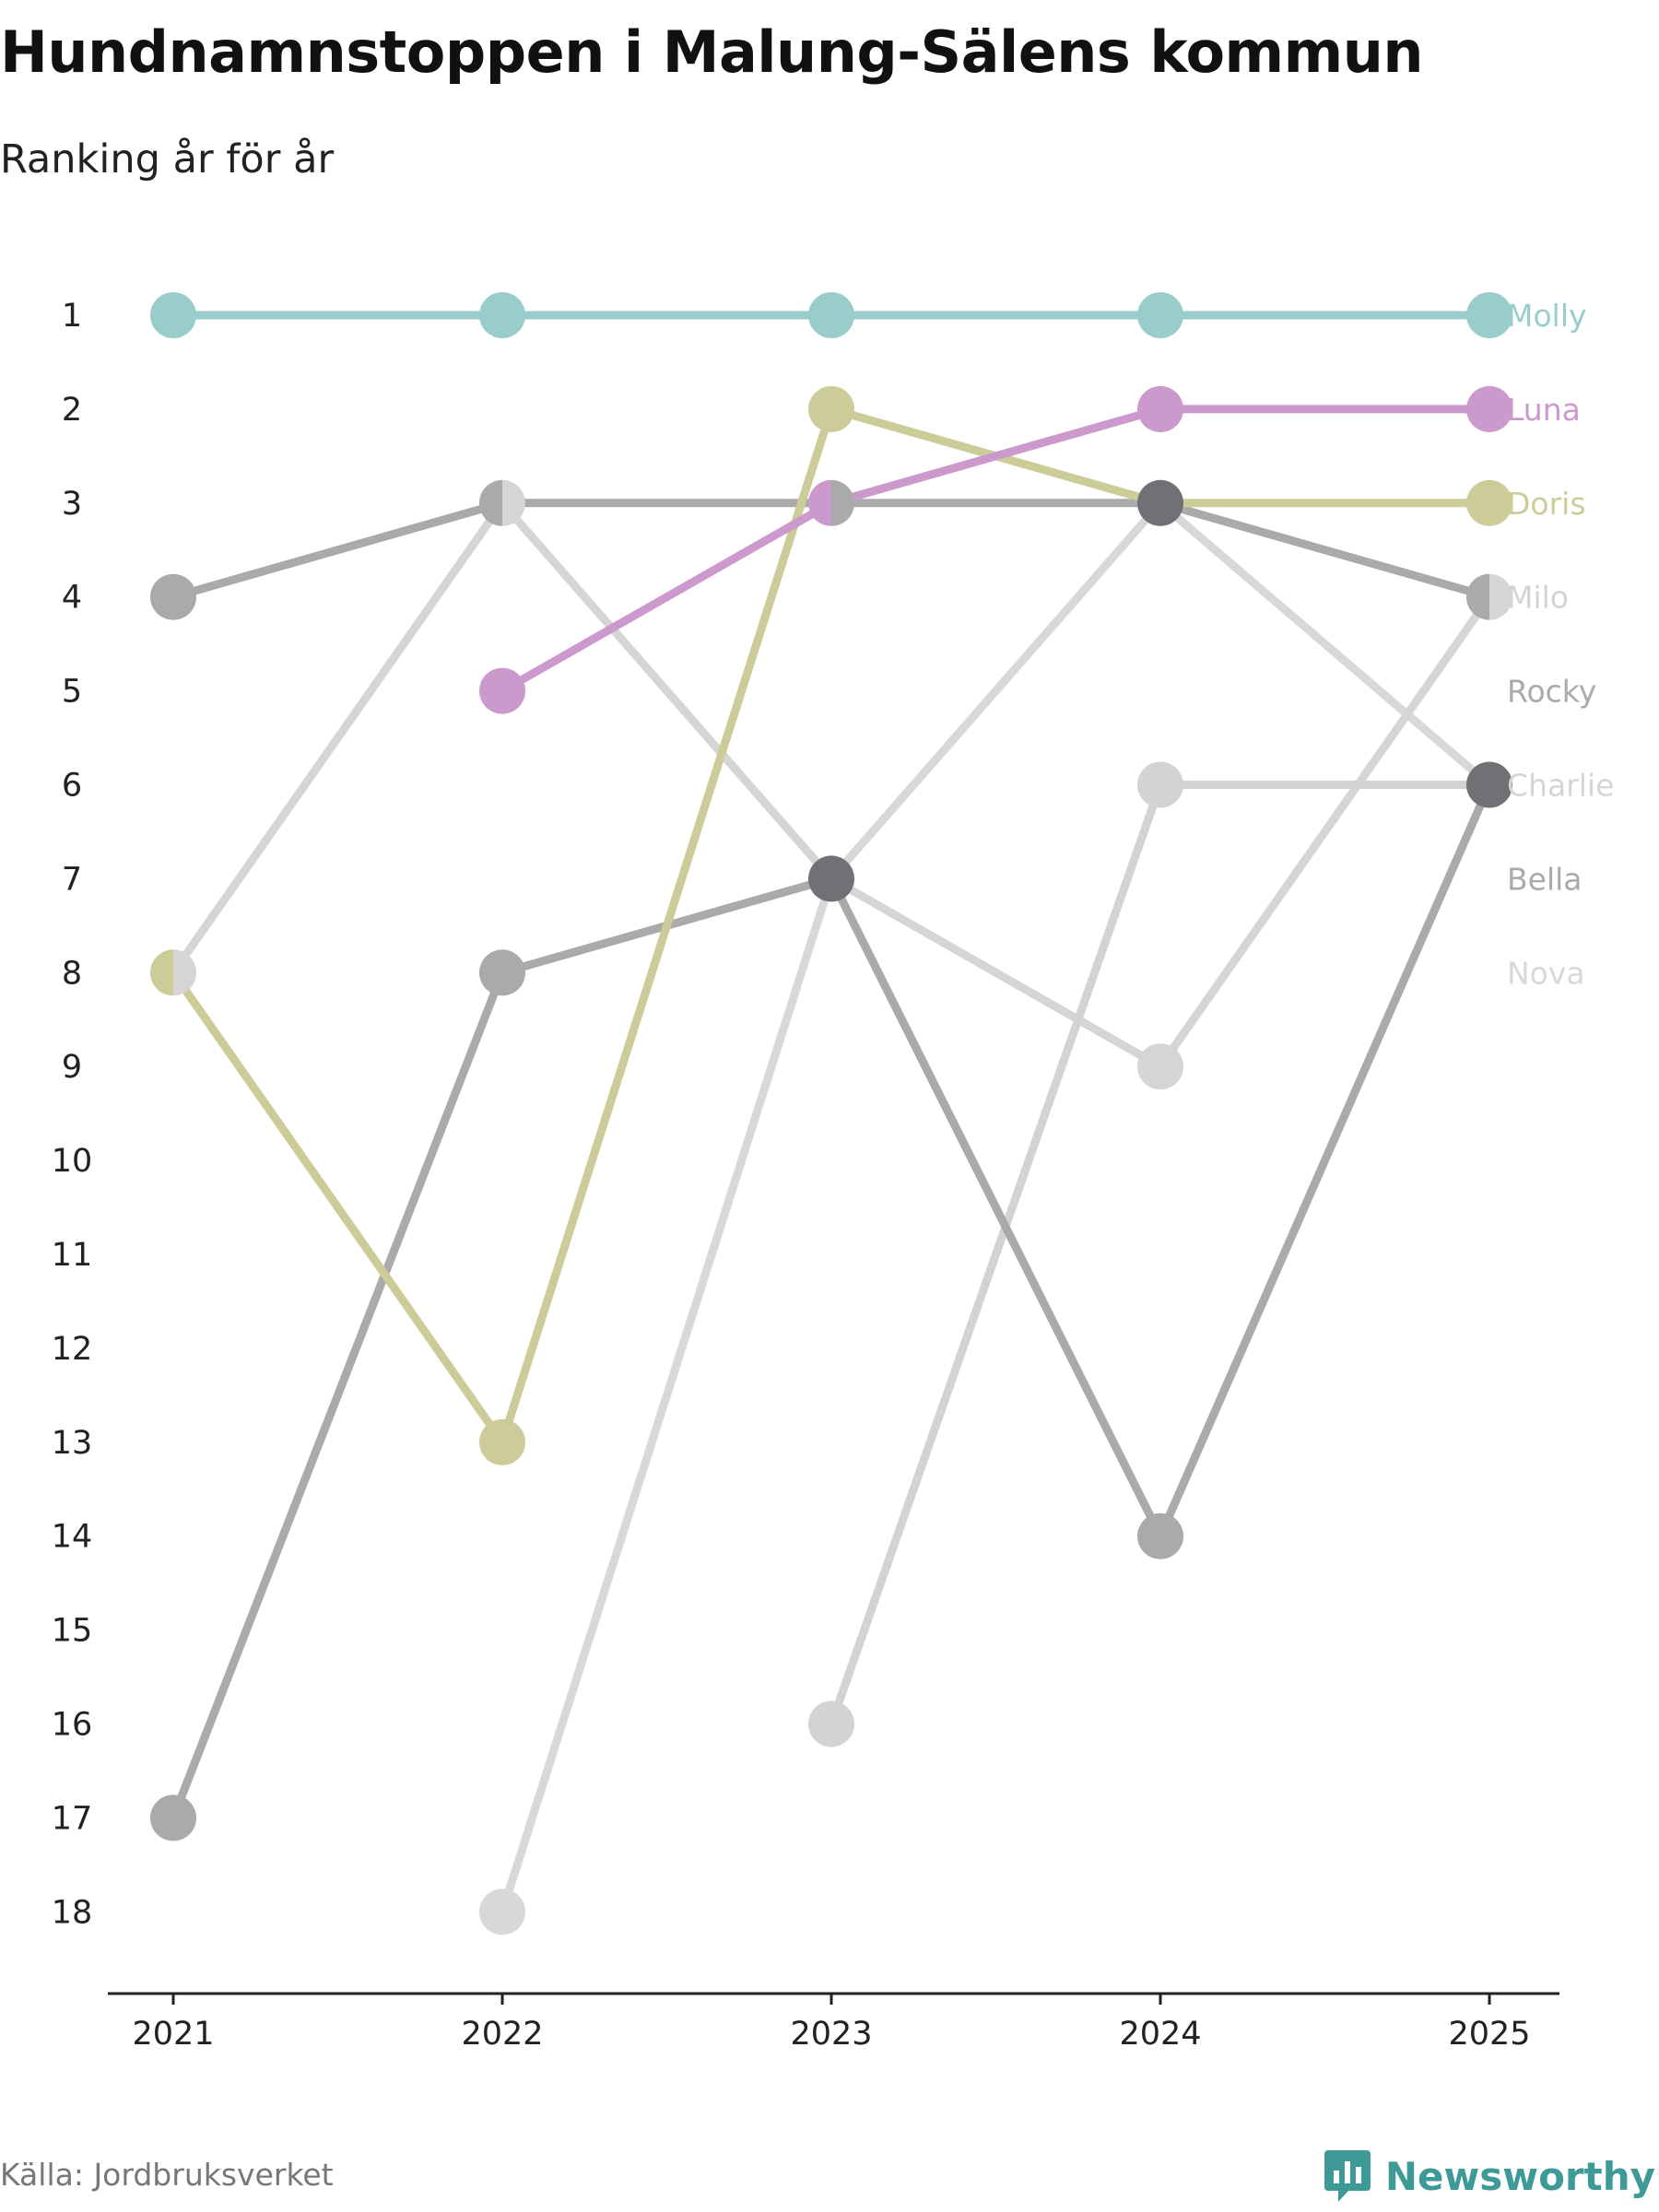  I want to click on y-tick-label: 3, so click(72, 504).